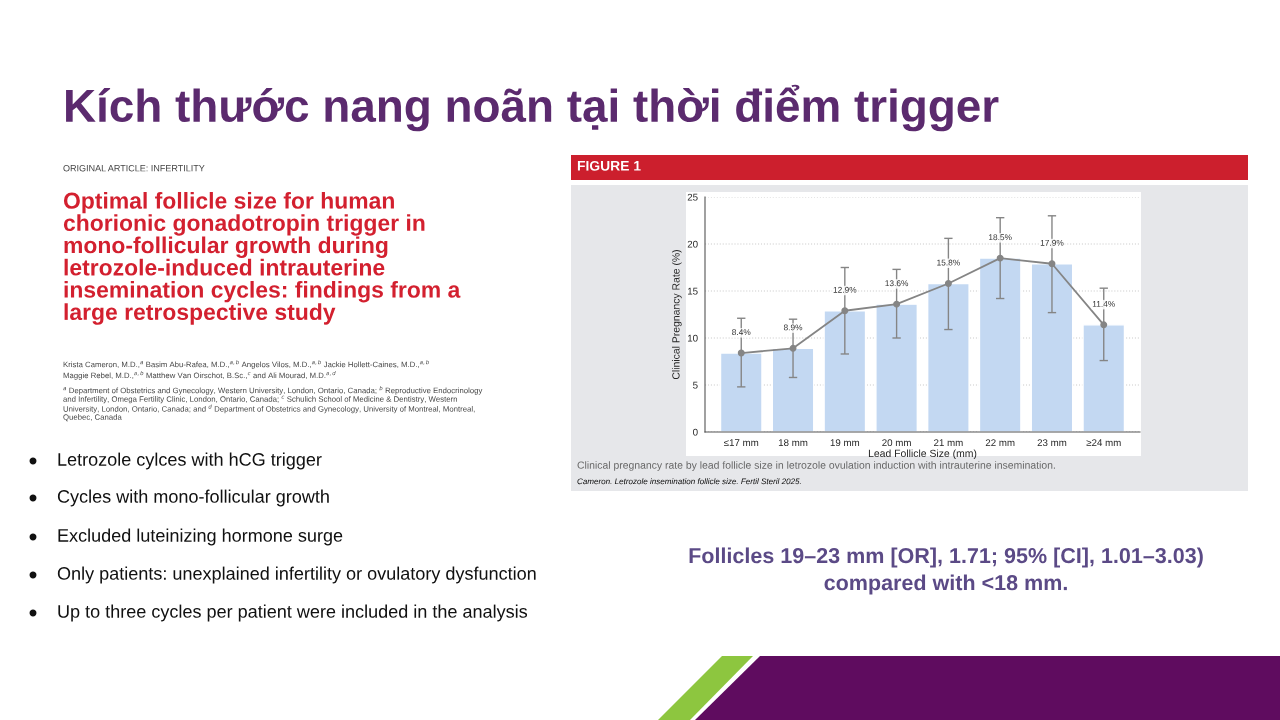 This screenshot has width=1280, height=720. Describe the element at coordinates (695, 432) in the screenshot. I see `y-tick-label: 0` at that location.